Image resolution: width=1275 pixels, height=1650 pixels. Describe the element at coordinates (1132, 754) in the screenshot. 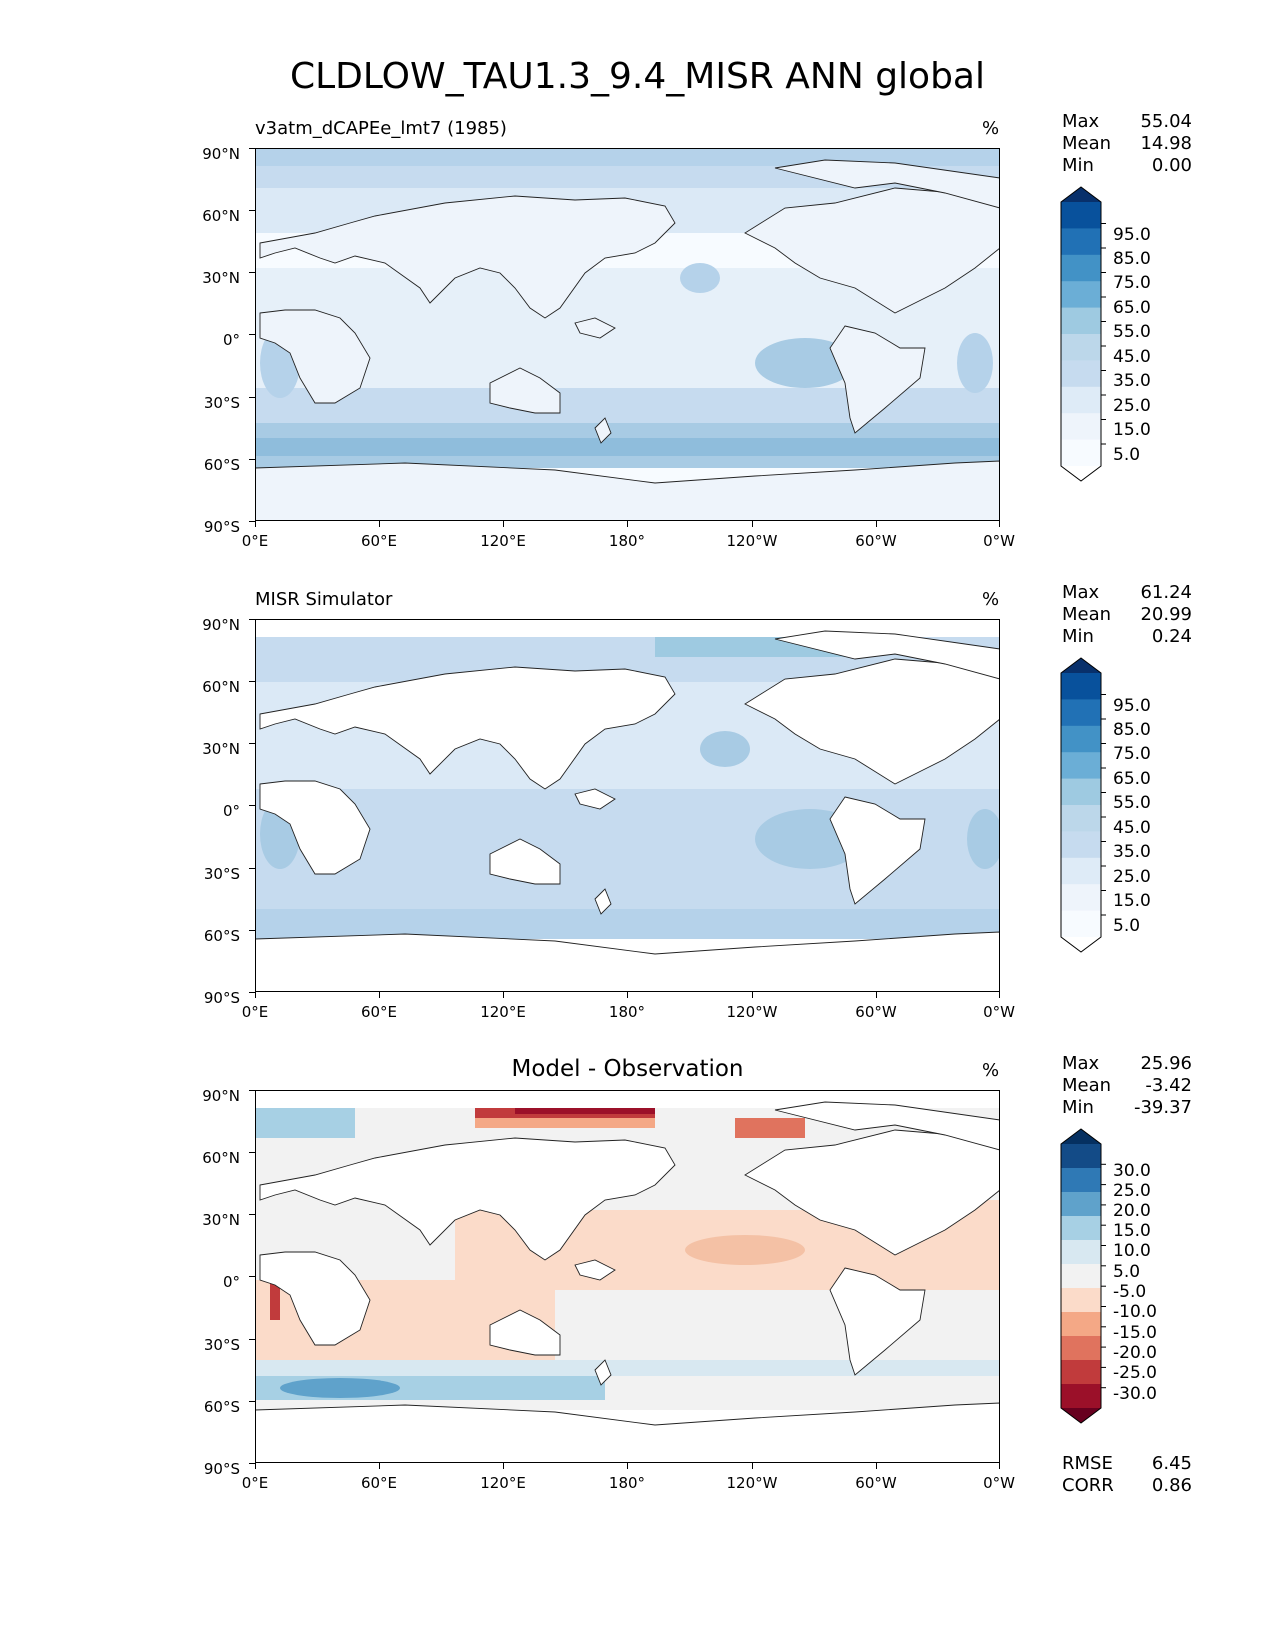

I see `colorbar-label: 75.0` at that location.